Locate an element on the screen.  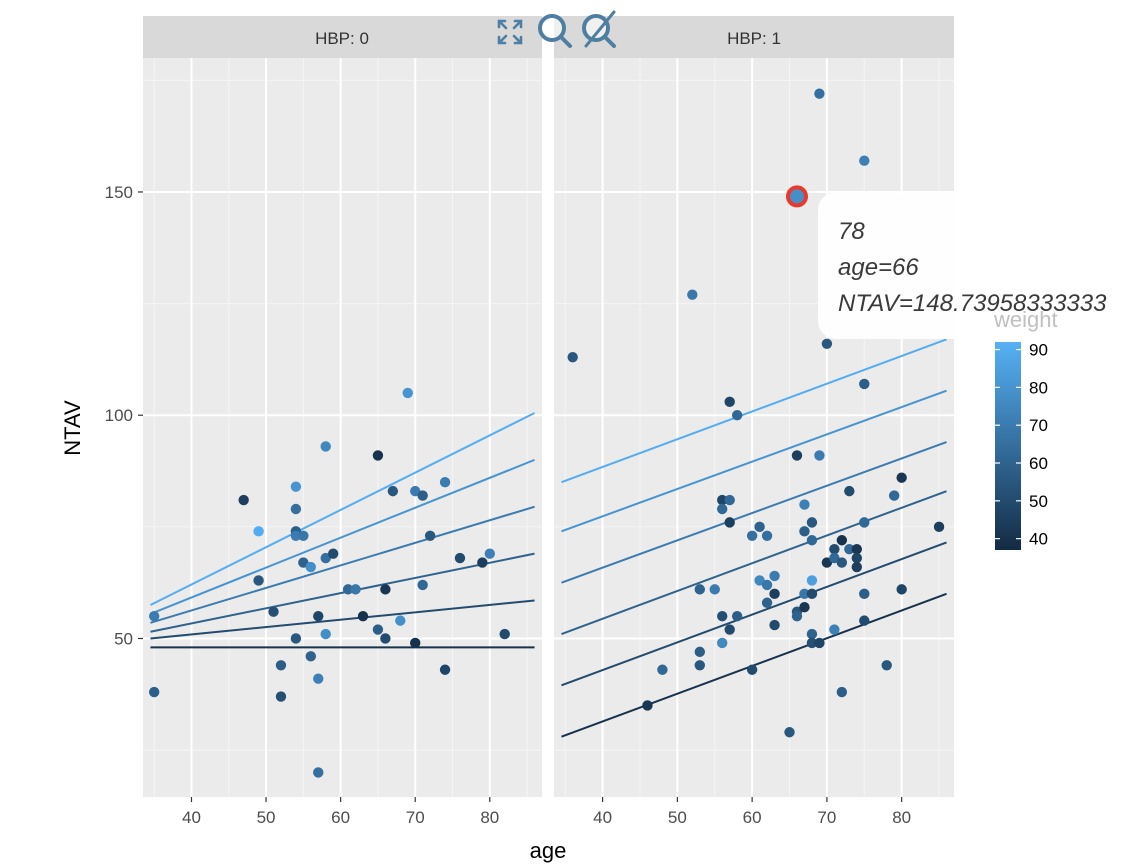
reset-zoom-icon is located at coordinates (599, 29).